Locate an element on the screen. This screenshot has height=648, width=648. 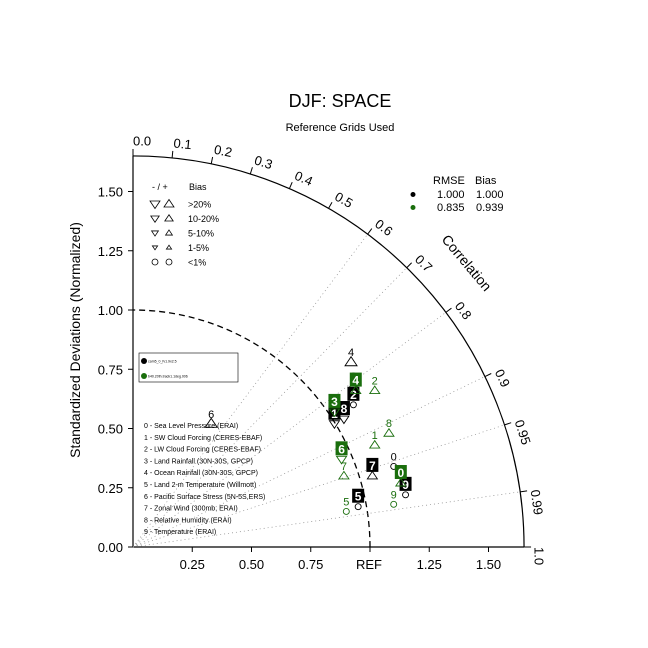
bias-legend-label: 10-20% is located at coordinates (203, 219).